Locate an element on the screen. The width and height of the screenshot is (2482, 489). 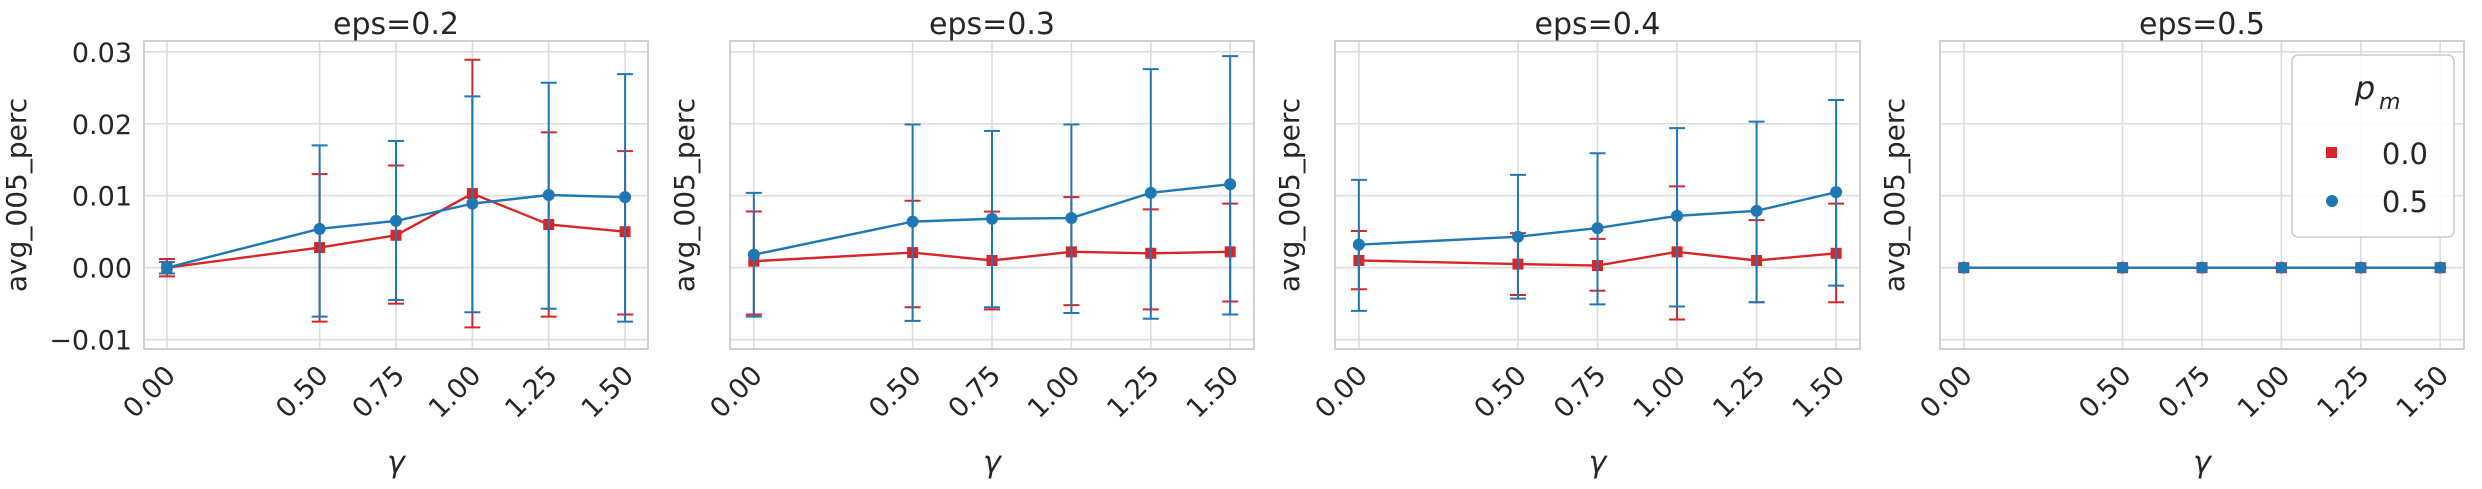
legend: p m 0.0 0.5 is located at coordinates (2373, 146).